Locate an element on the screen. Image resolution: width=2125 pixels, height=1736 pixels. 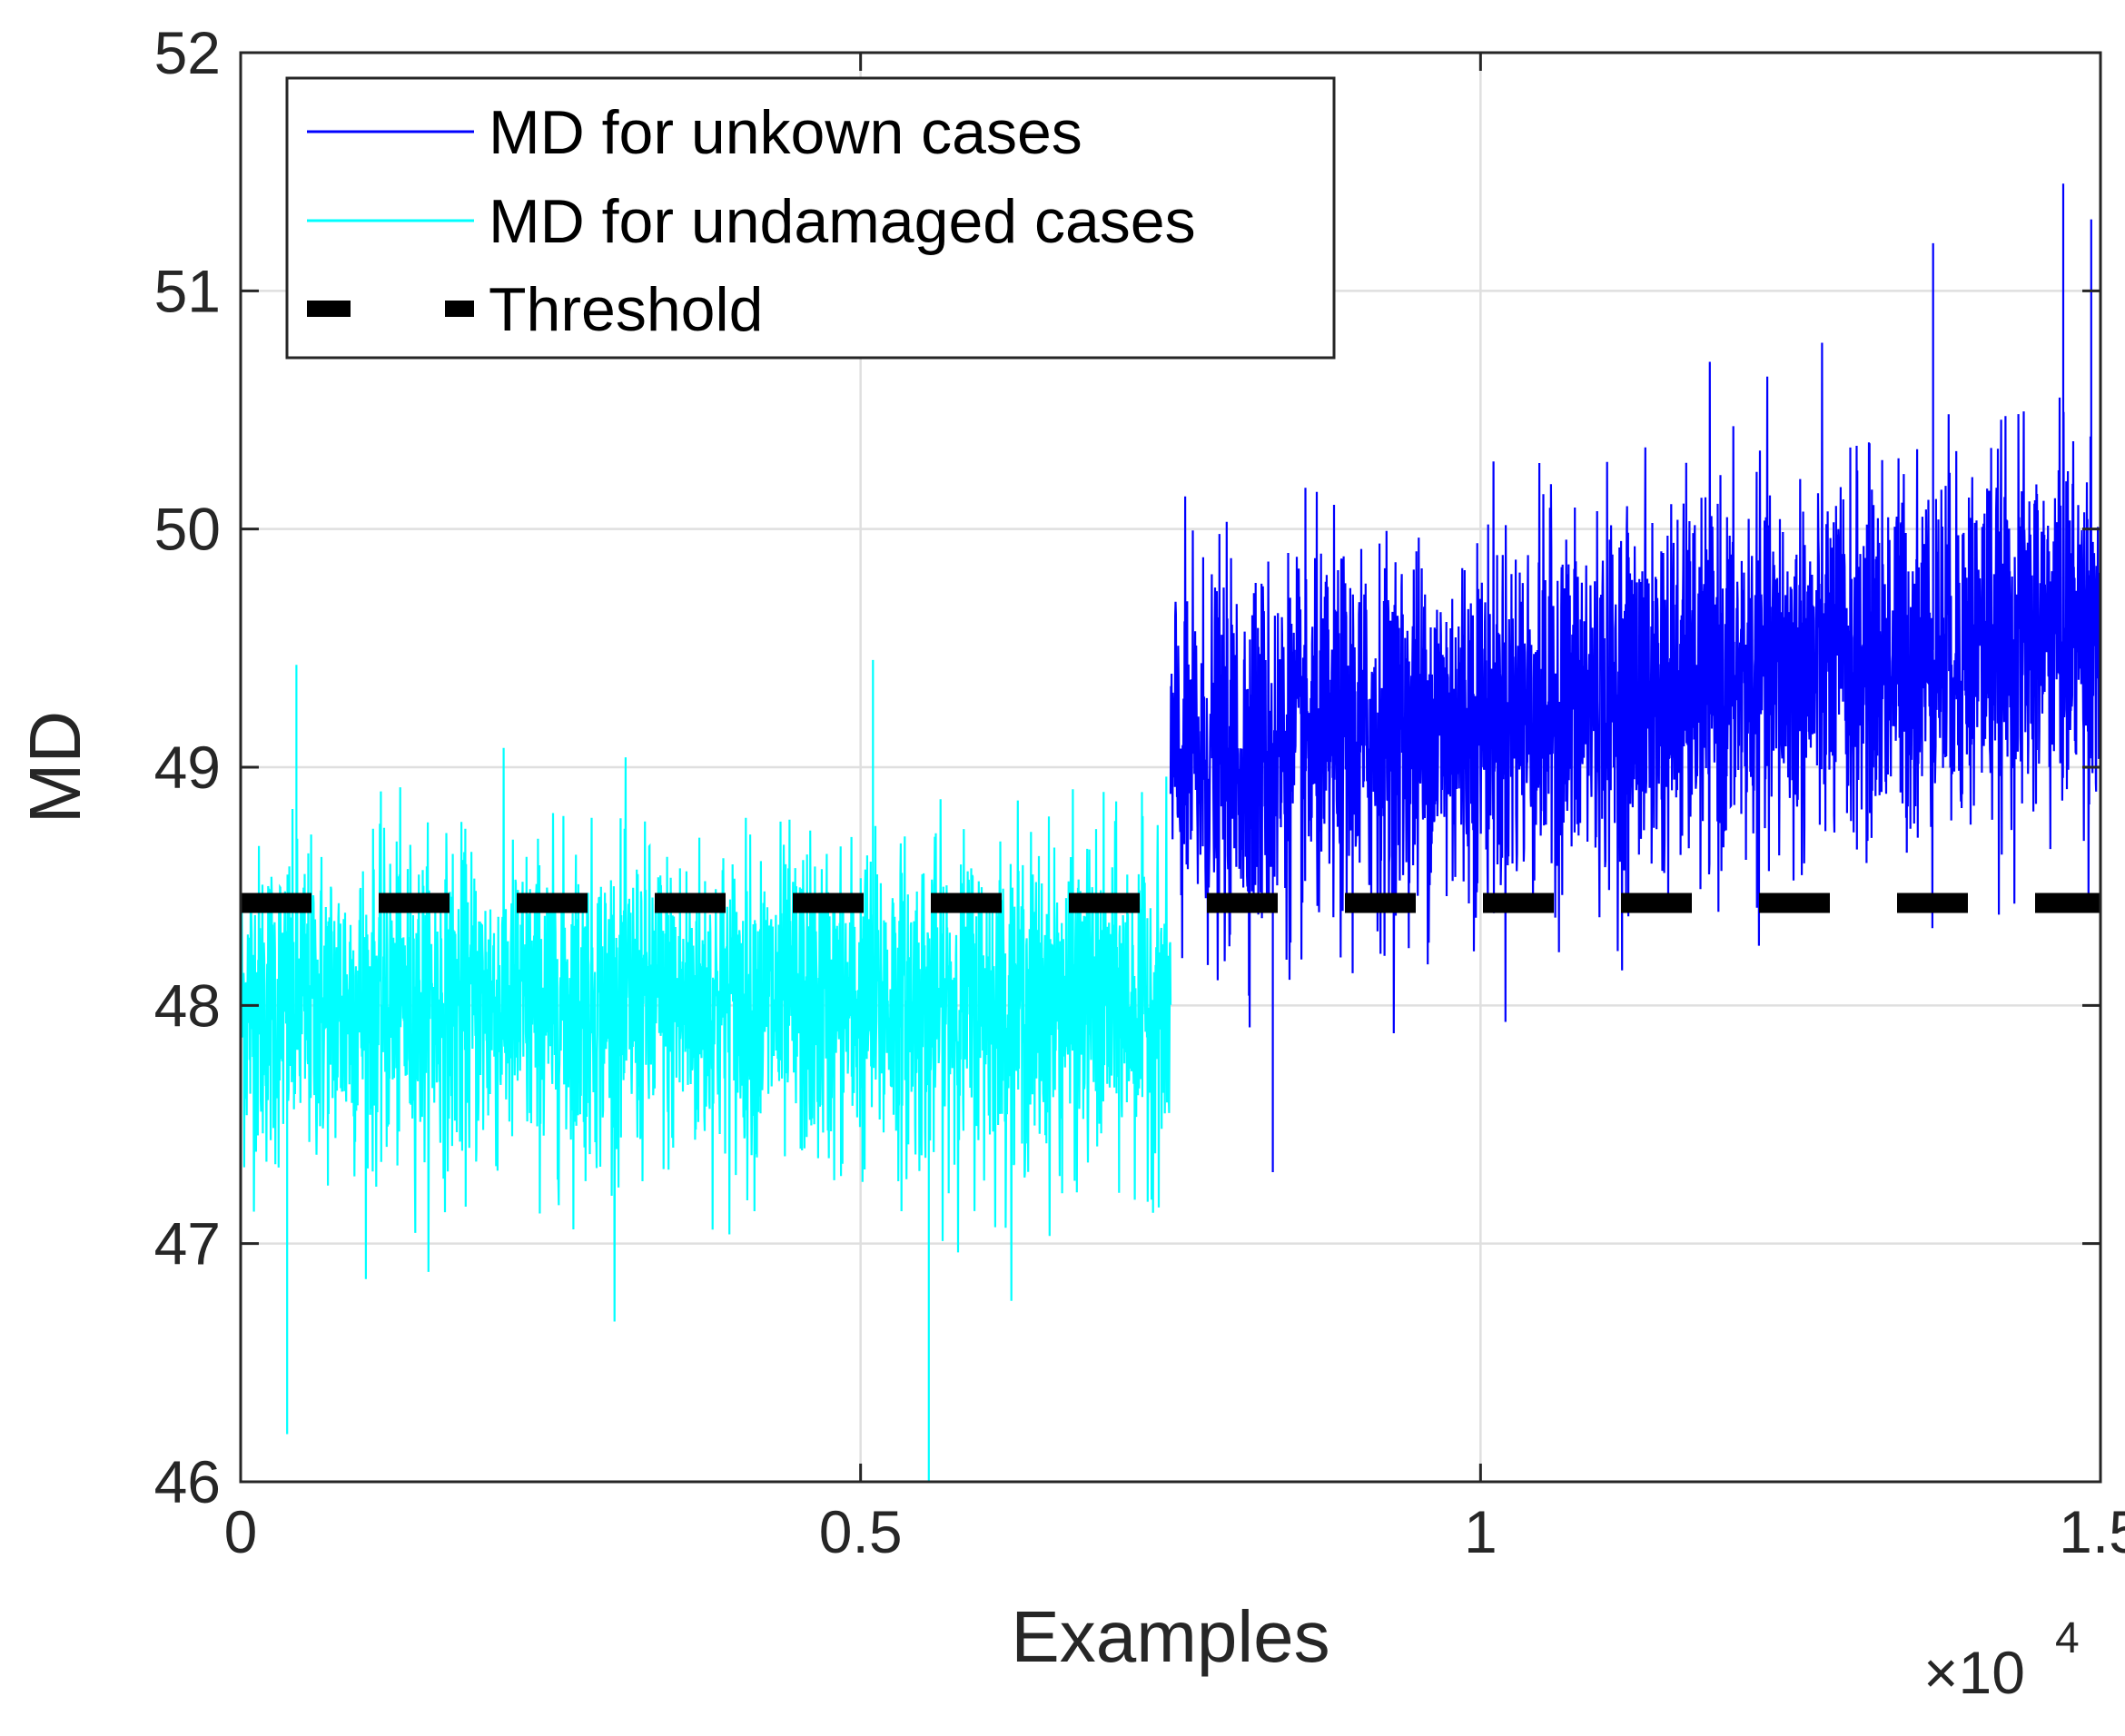
y-tick-label: 47 is located at coordinates (187, 1243).